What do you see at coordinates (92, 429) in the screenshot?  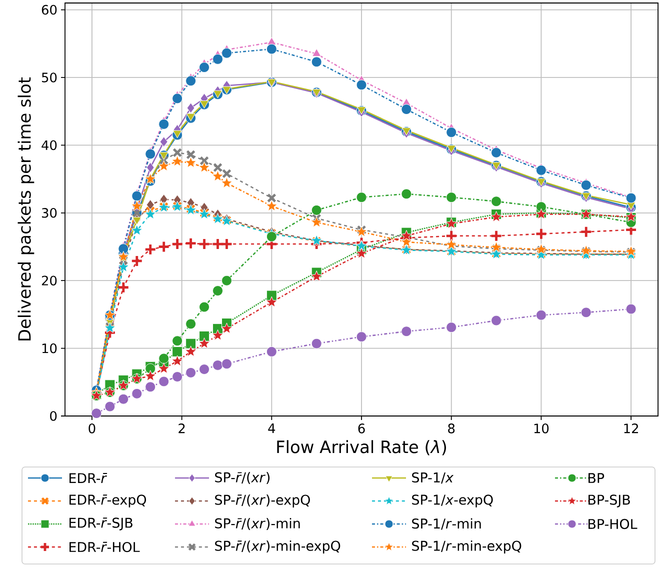 I see `x-tick-label: 0` at bounding box center [92, 429].